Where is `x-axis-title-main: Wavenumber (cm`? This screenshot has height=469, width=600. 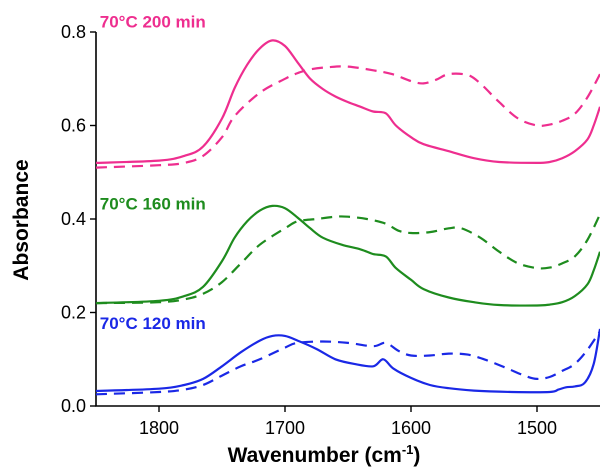 x-axis-title-main: Wavenumber (cm is located at coordinates (315, 455).